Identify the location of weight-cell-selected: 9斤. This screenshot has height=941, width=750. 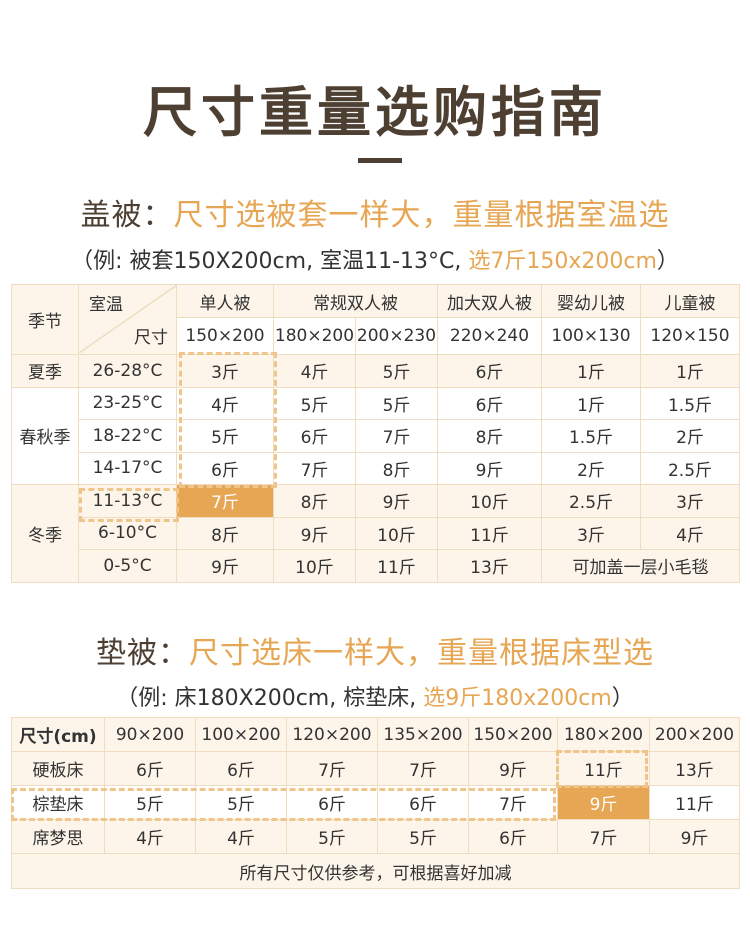
(603, 802).